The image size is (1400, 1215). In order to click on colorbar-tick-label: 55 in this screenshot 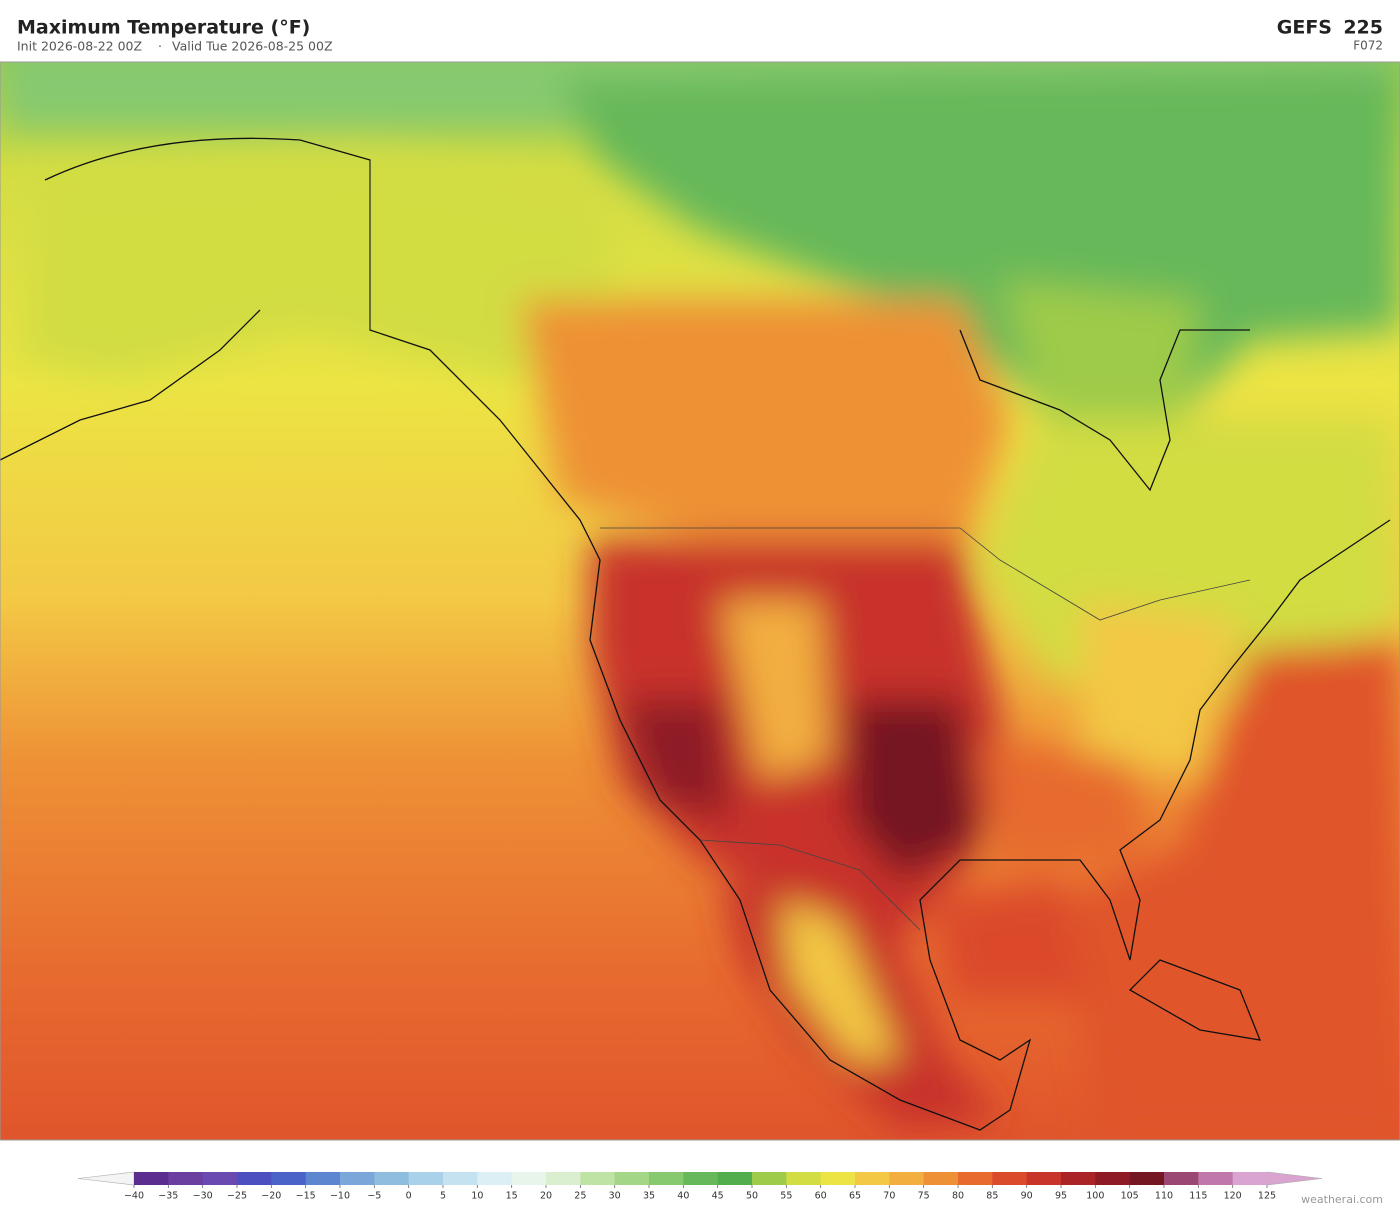, I will do `click(786, 1196)`.